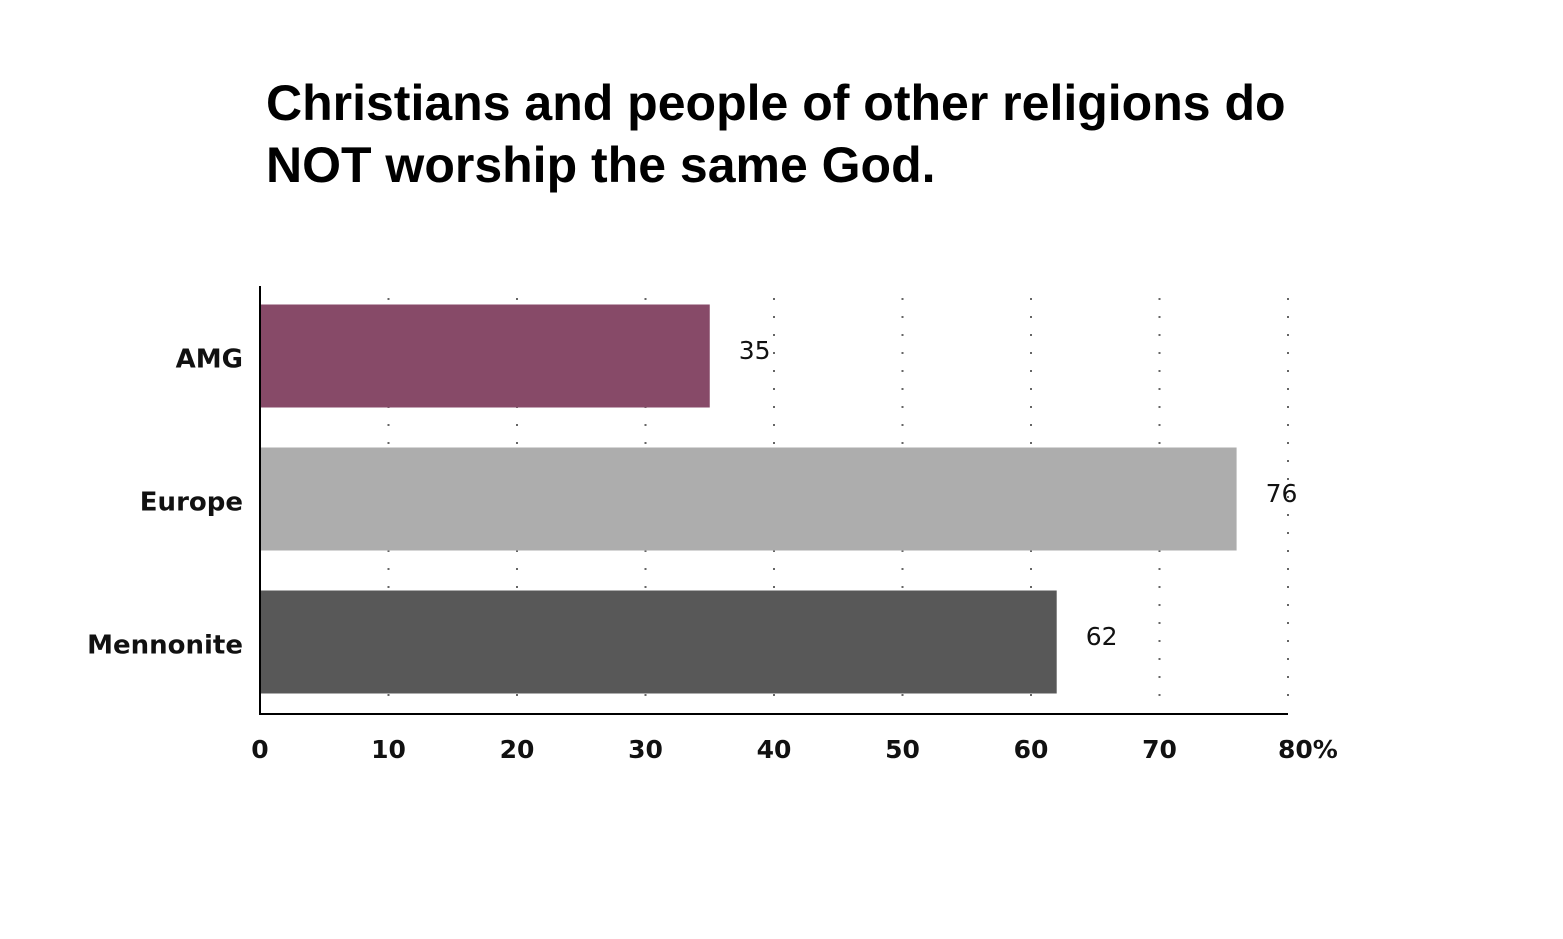 The height and width of the screenshot is (939, 1563). I want to click on x-tick-label: 80%, so click(1308, 749).